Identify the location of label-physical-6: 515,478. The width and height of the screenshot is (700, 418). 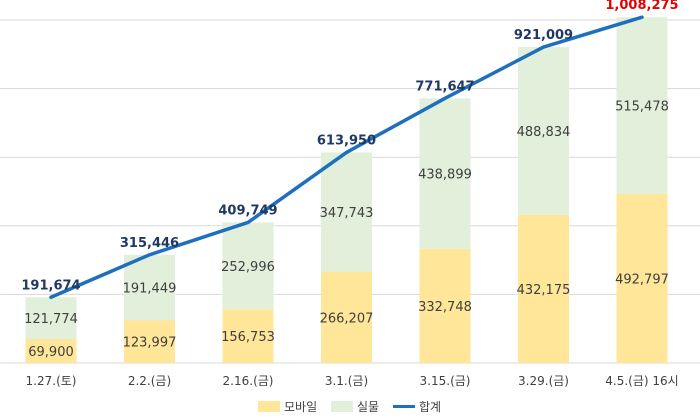
(642, 107).